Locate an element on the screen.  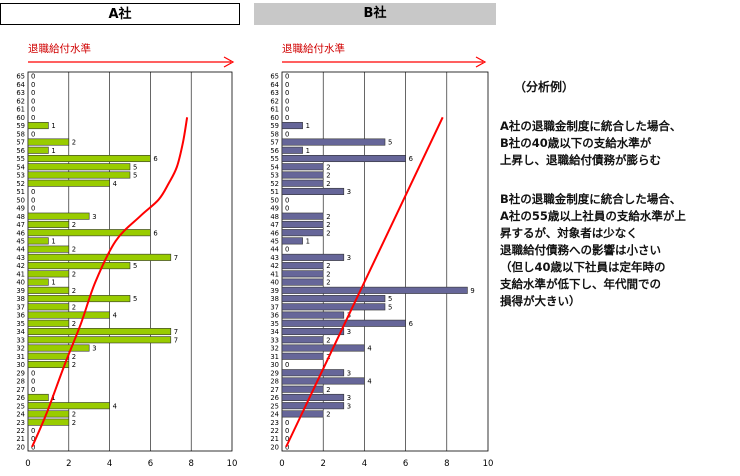
legend-label-b: 退職給付水準 is located at coordinates (313, 49).